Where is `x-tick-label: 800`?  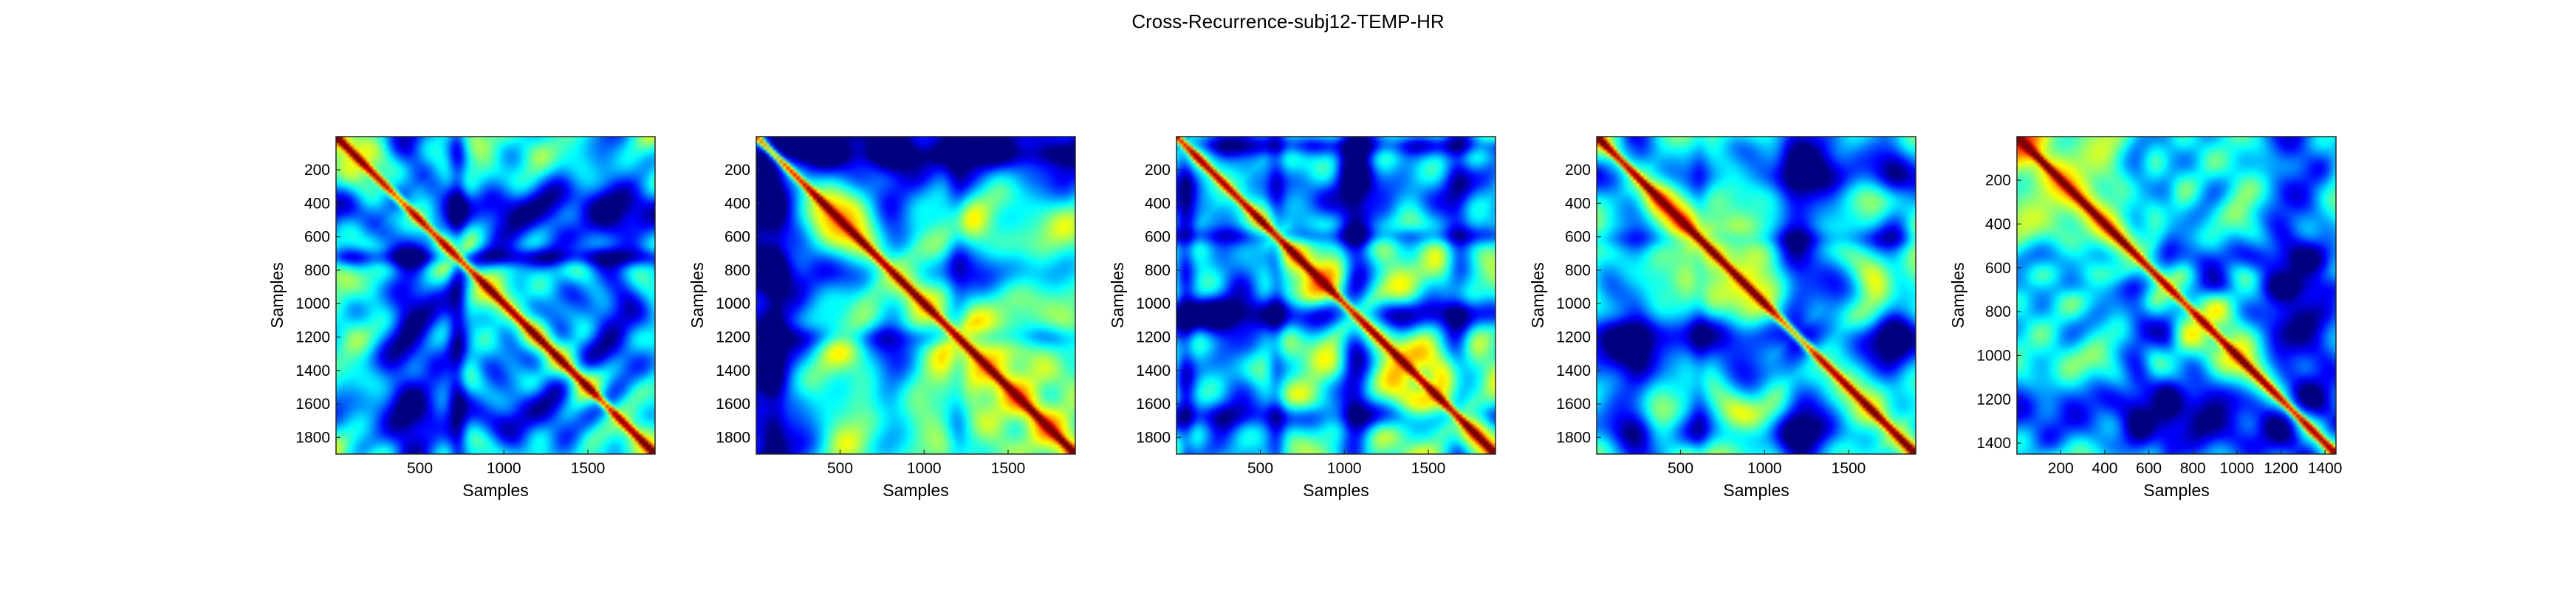
x-tick-label: 800 is located at coordinates (2193, 469).